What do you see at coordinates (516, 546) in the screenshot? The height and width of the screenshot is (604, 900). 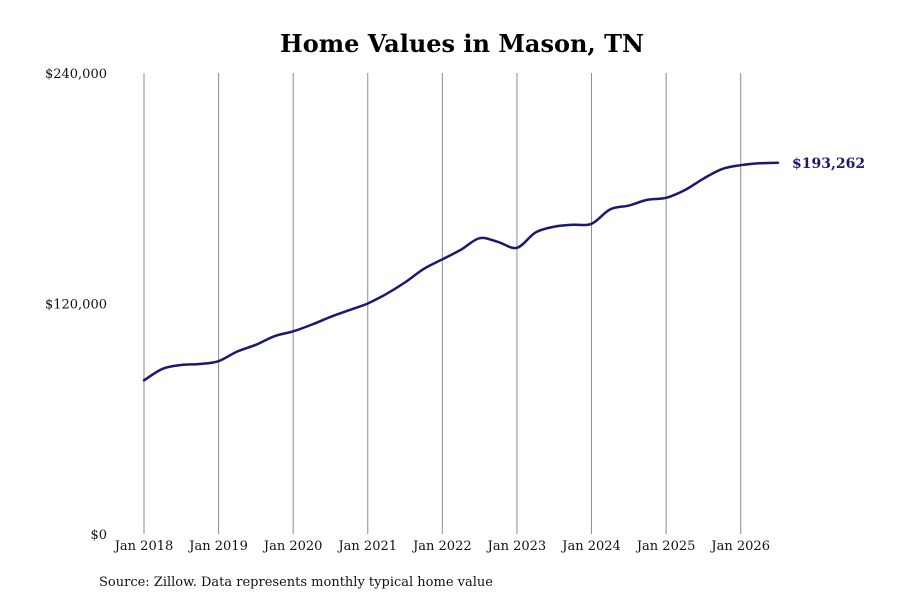 I see `x-tick-label: Jan 2023` at bounding box center [516, 546].